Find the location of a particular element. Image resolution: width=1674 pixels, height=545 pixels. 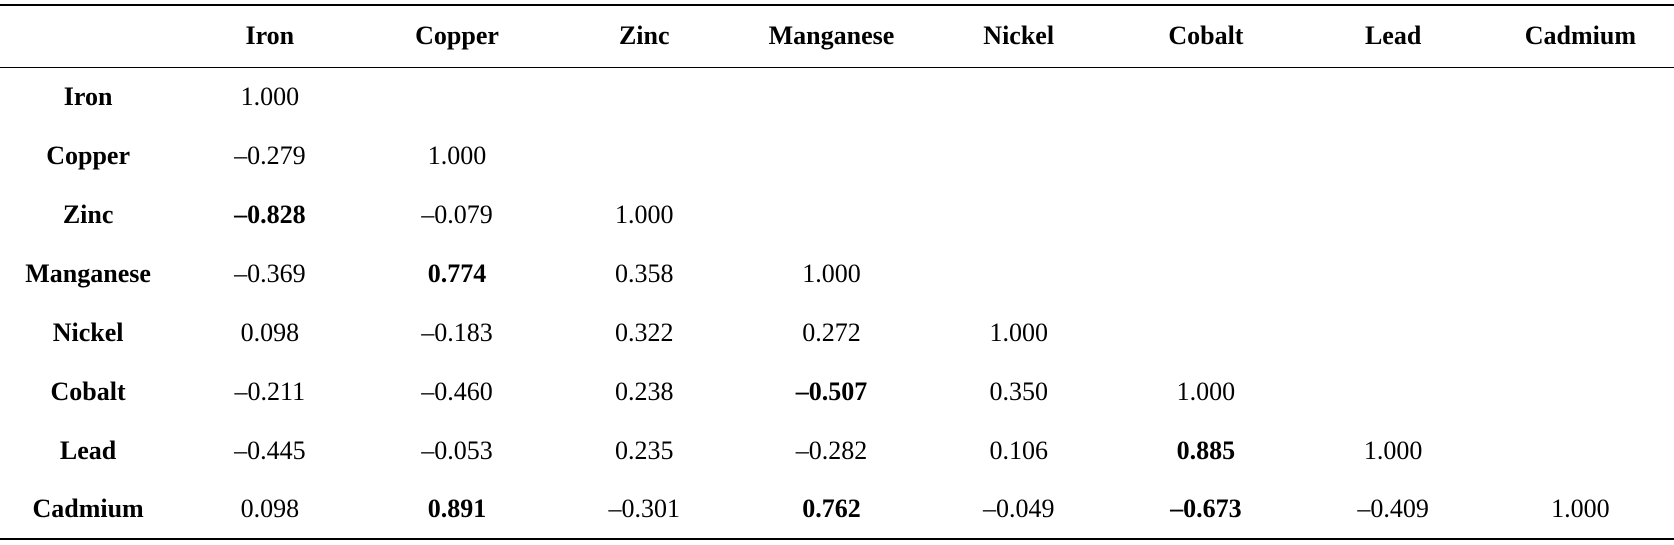

table-cell-significant: 0.762 is located at coordinates (831, 510).